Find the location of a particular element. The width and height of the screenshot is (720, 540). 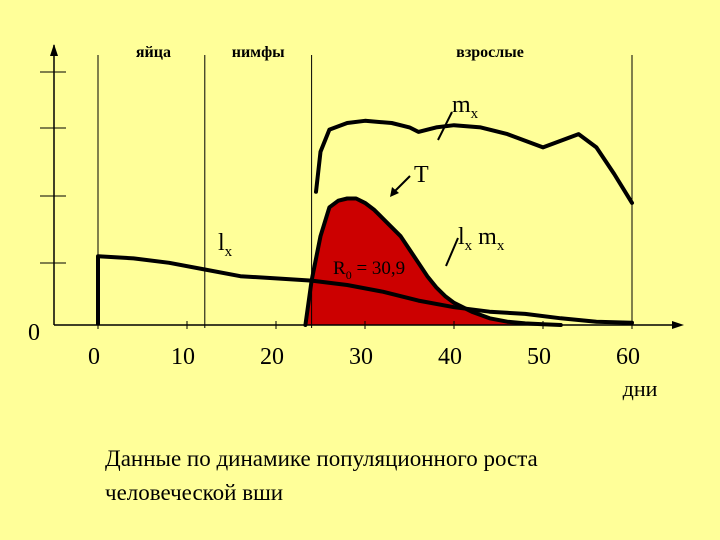

stage-label: взрослые is located at coordinates (490, 52).